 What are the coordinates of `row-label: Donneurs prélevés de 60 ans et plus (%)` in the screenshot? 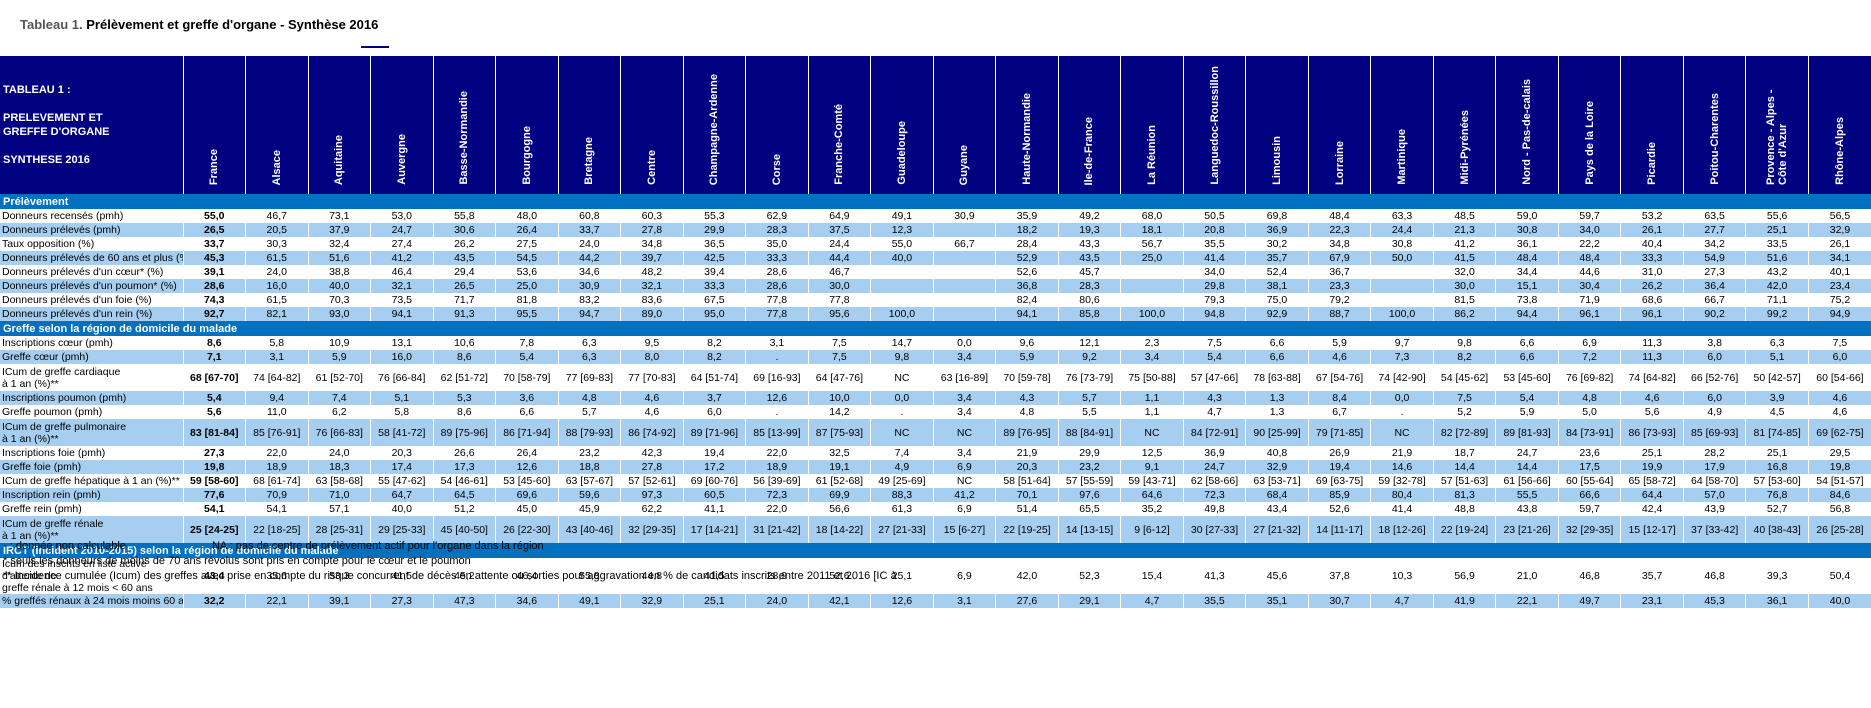 It's located at (92, 258).